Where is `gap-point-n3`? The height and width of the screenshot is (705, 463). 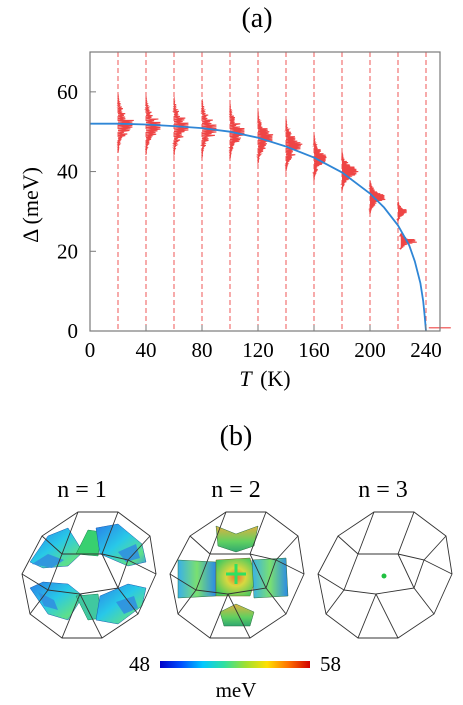
gap-point-n3 is located at coordinates (384, 576).